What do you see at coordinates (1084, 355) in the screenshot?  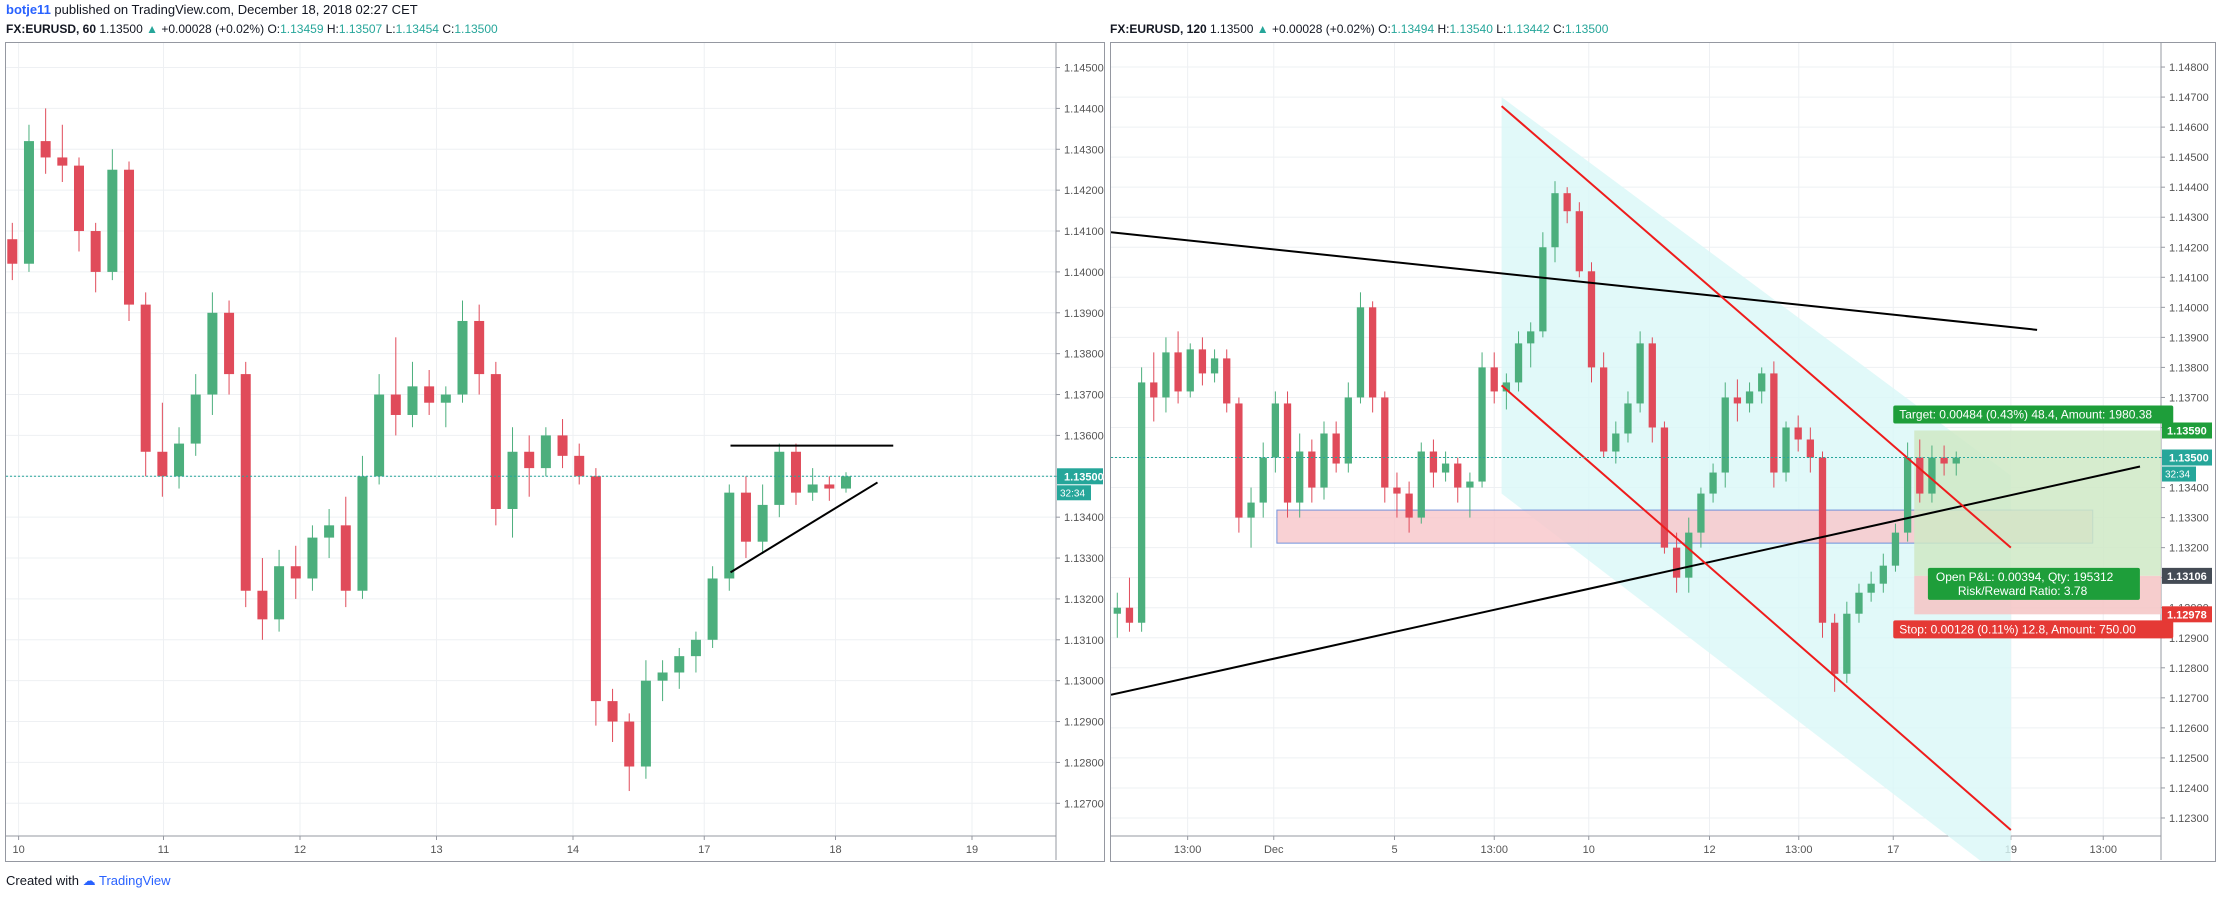 I see `y-tick-label: 1.13800` at bounding box center [1084, 355].